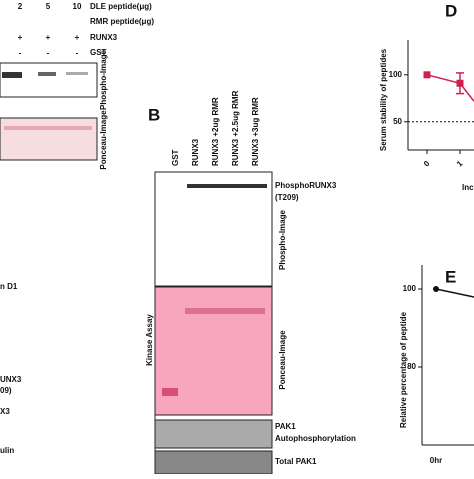 This screenshot has height=479, width=474. What do you see at coordinates (296, 461) in the screenshot?
I see `label: Total PAK1` at bounding box center [296, 461].